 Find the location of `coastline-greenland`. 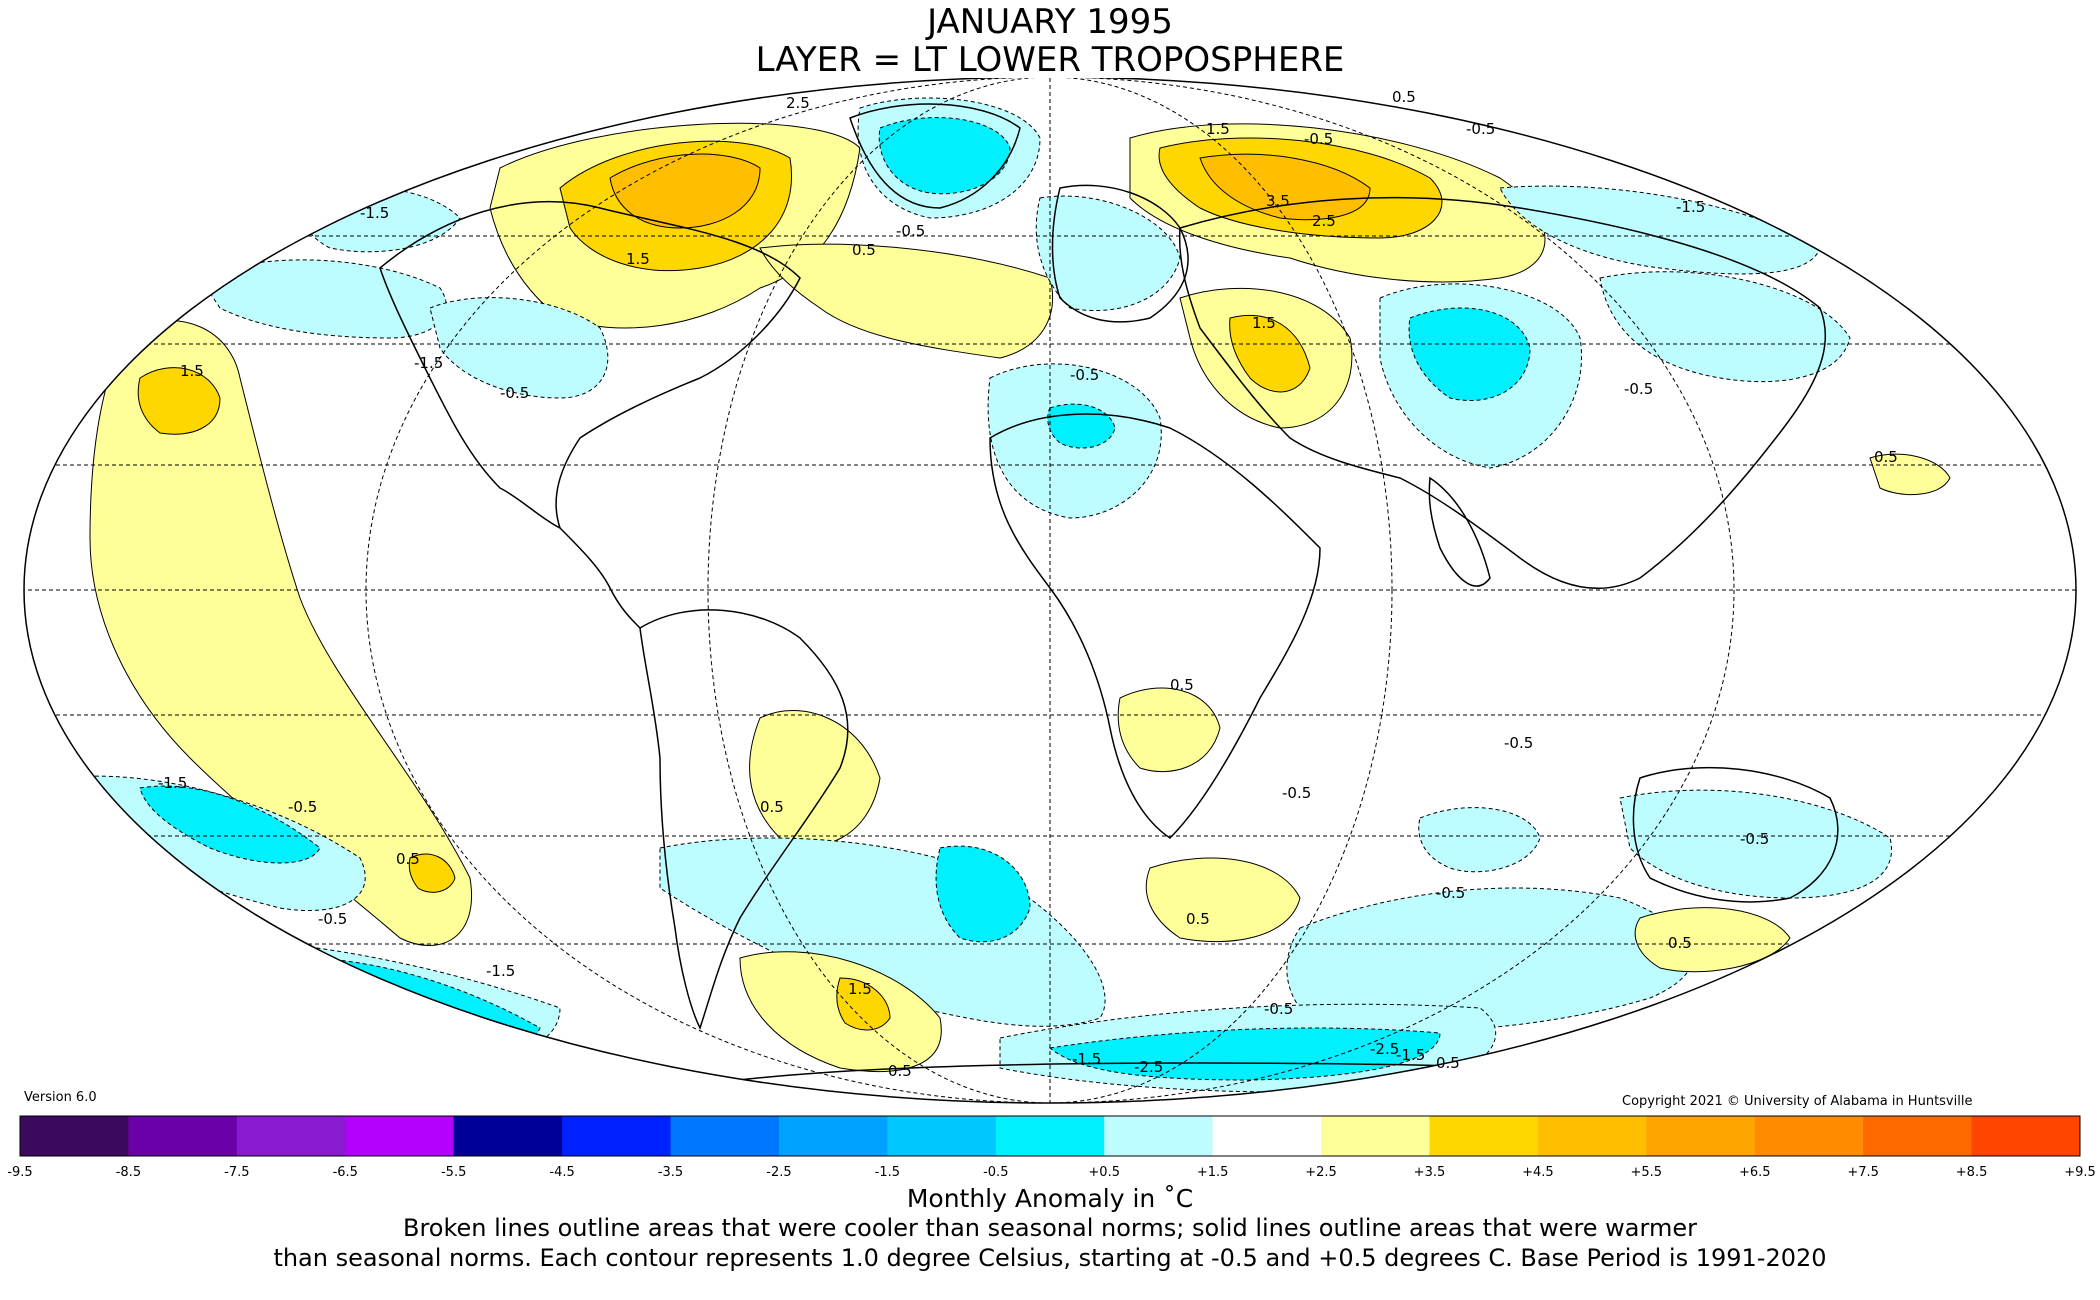

coastline-greenland is located at coordinates (935, 156).